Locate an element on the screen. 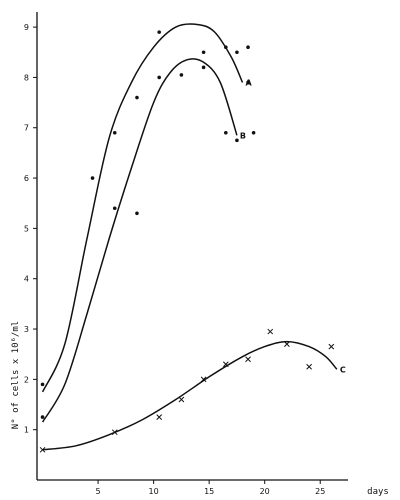 The height and width of the screenshot is (500, 400). x-tick-label: 20 is located at coordinates (265, 491).